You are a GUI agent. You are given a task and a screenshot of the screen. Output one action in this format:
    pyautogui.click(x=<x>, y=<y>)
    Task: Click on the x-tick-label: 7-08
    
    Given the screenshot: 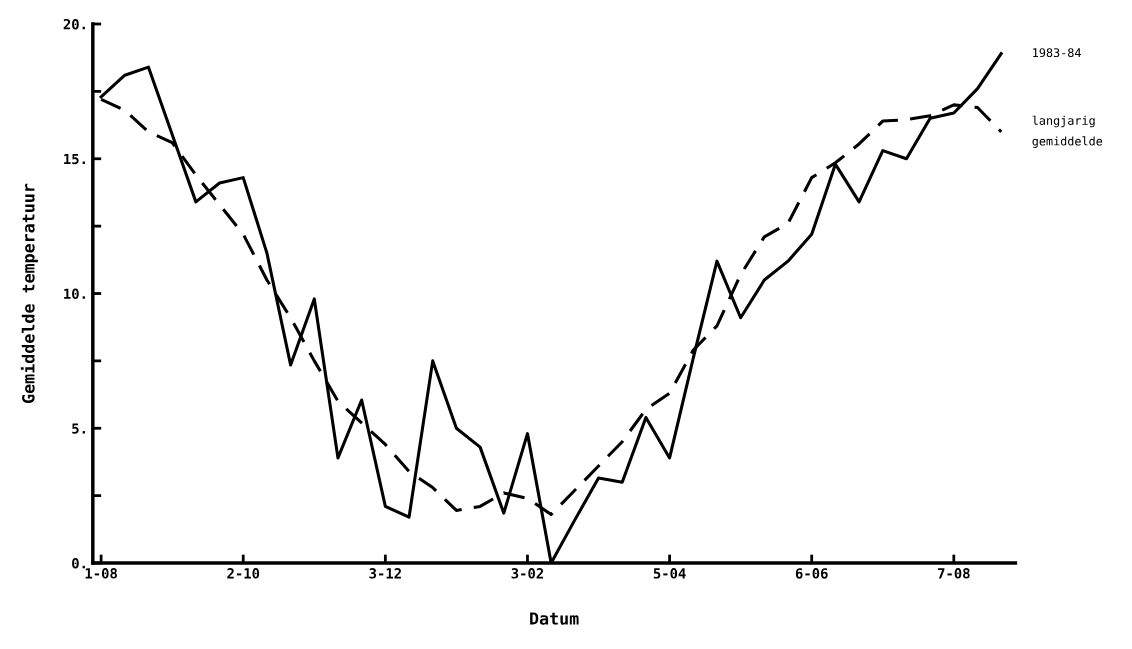 What is the action you would take?
    pyautogui.click(x=954, y=573)
    